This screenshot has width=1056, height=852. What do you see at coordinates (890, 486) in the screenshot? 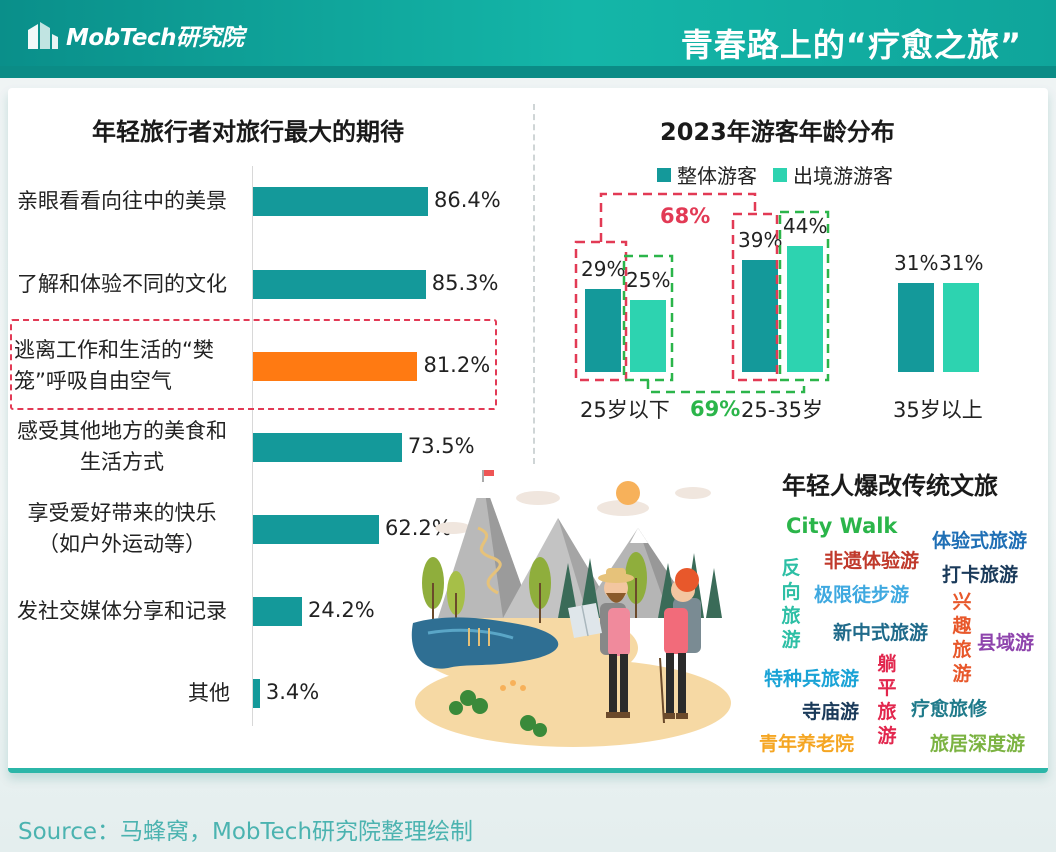
I see `word-cloud-title: 年轻人爆改传统文旅` at bounding box center [890, 486].